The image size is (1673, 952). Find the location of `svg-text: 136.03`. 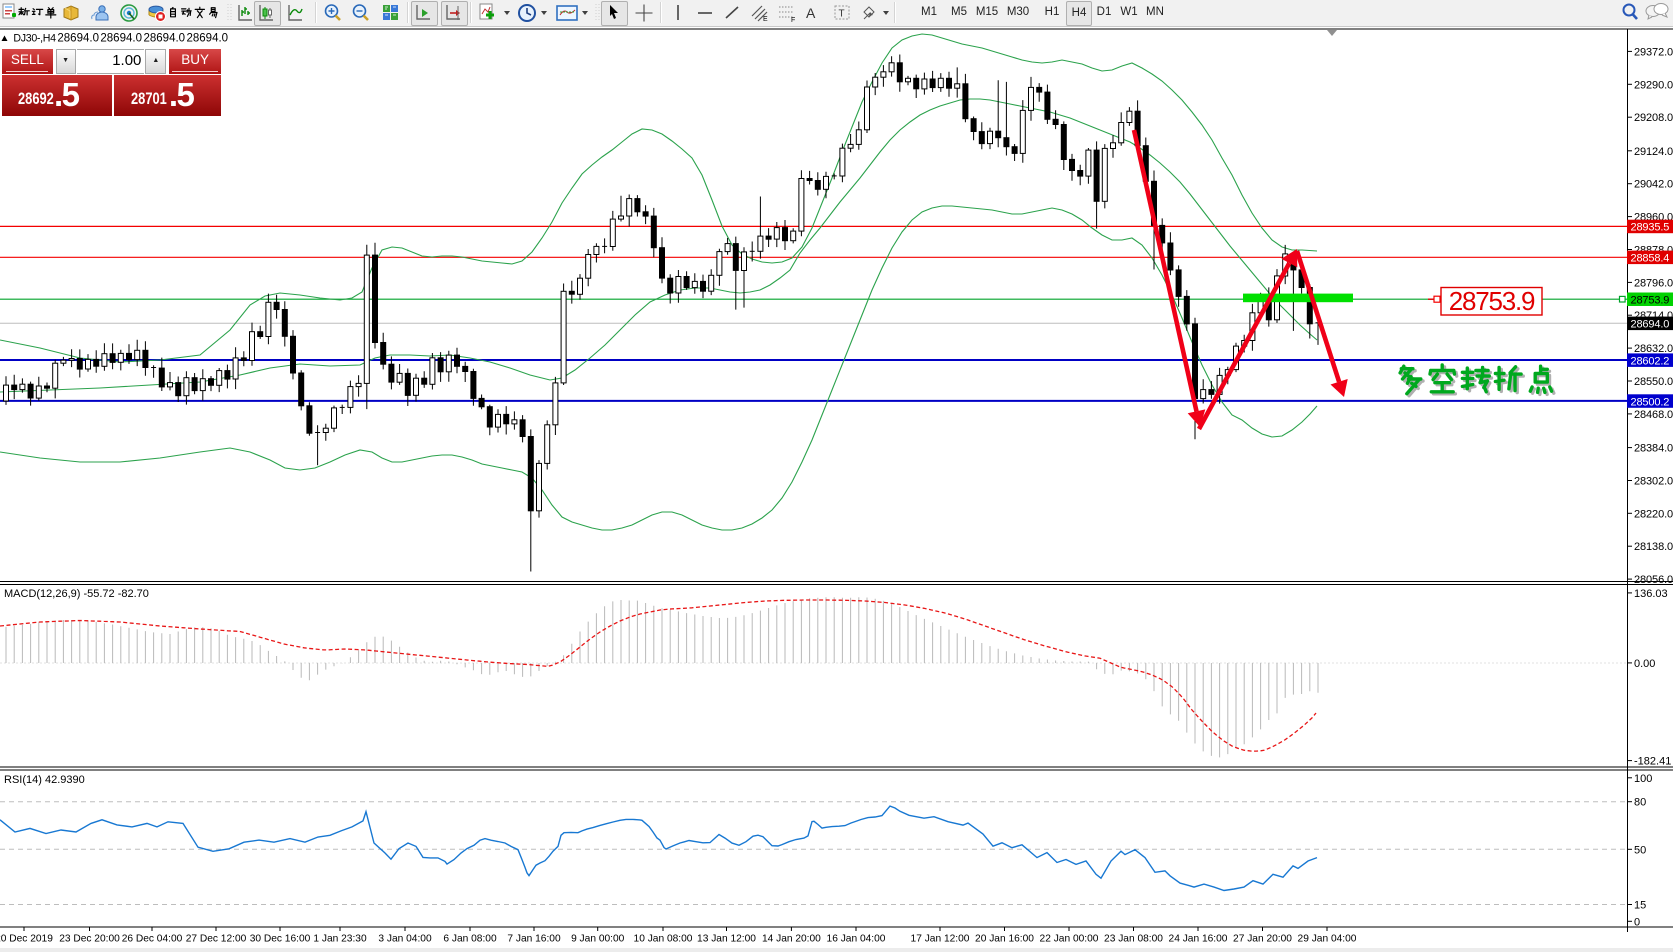

svg-text: 136.03 is located at coordinates (1651, 594).